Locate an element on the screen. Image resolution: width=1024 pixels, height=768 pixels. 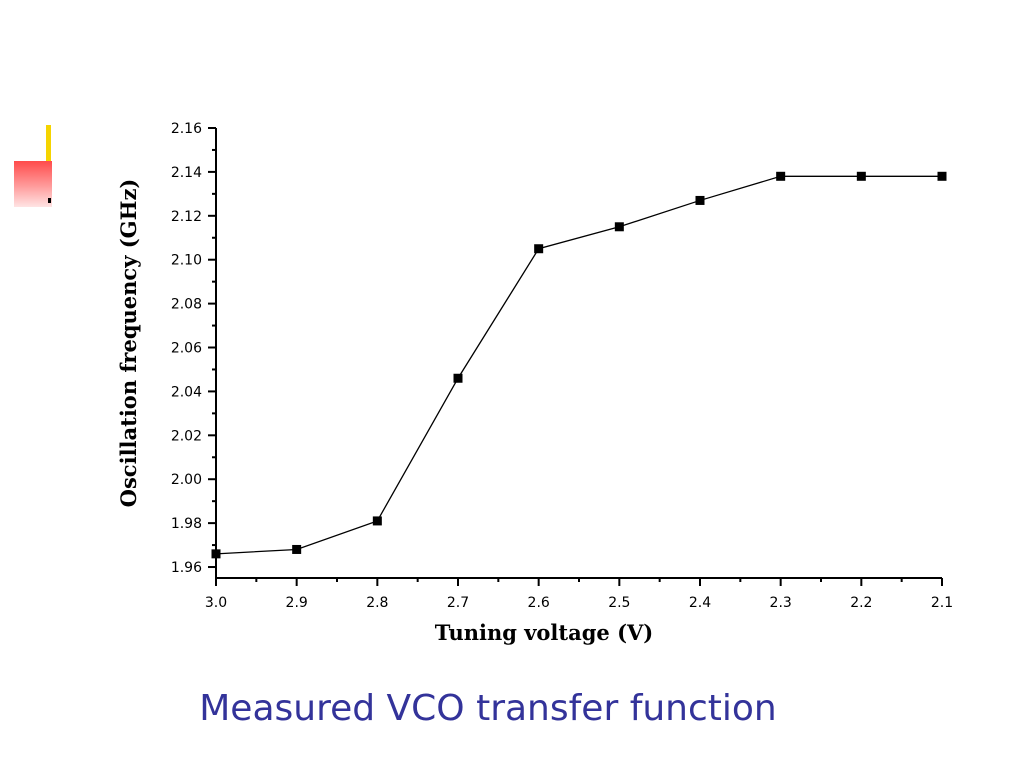
x-tick-label: 2.7 is located at coordinates (458, 603).